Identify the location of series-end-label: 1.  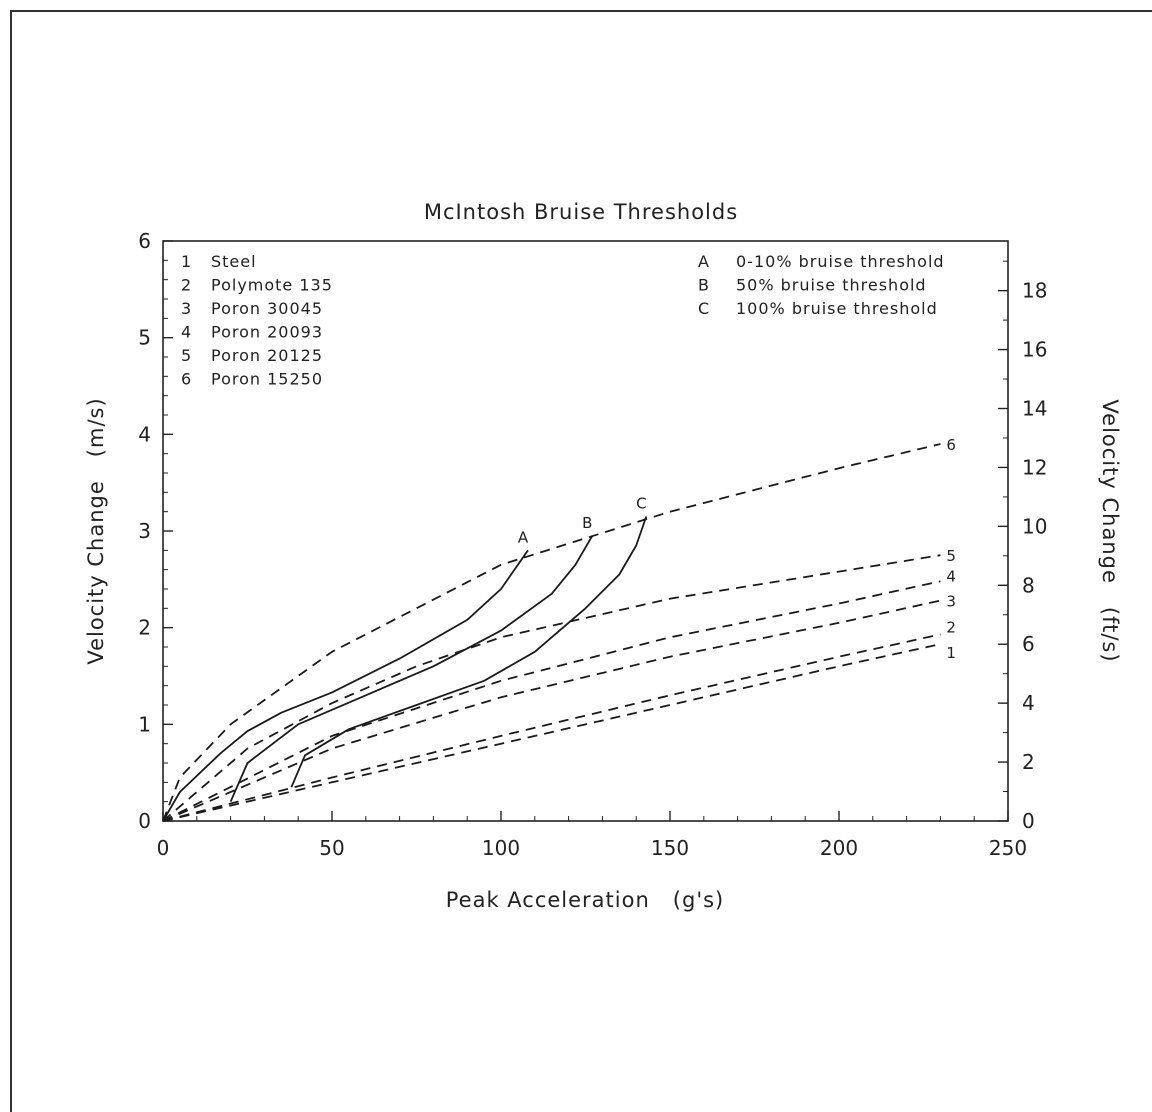
(951, 653).